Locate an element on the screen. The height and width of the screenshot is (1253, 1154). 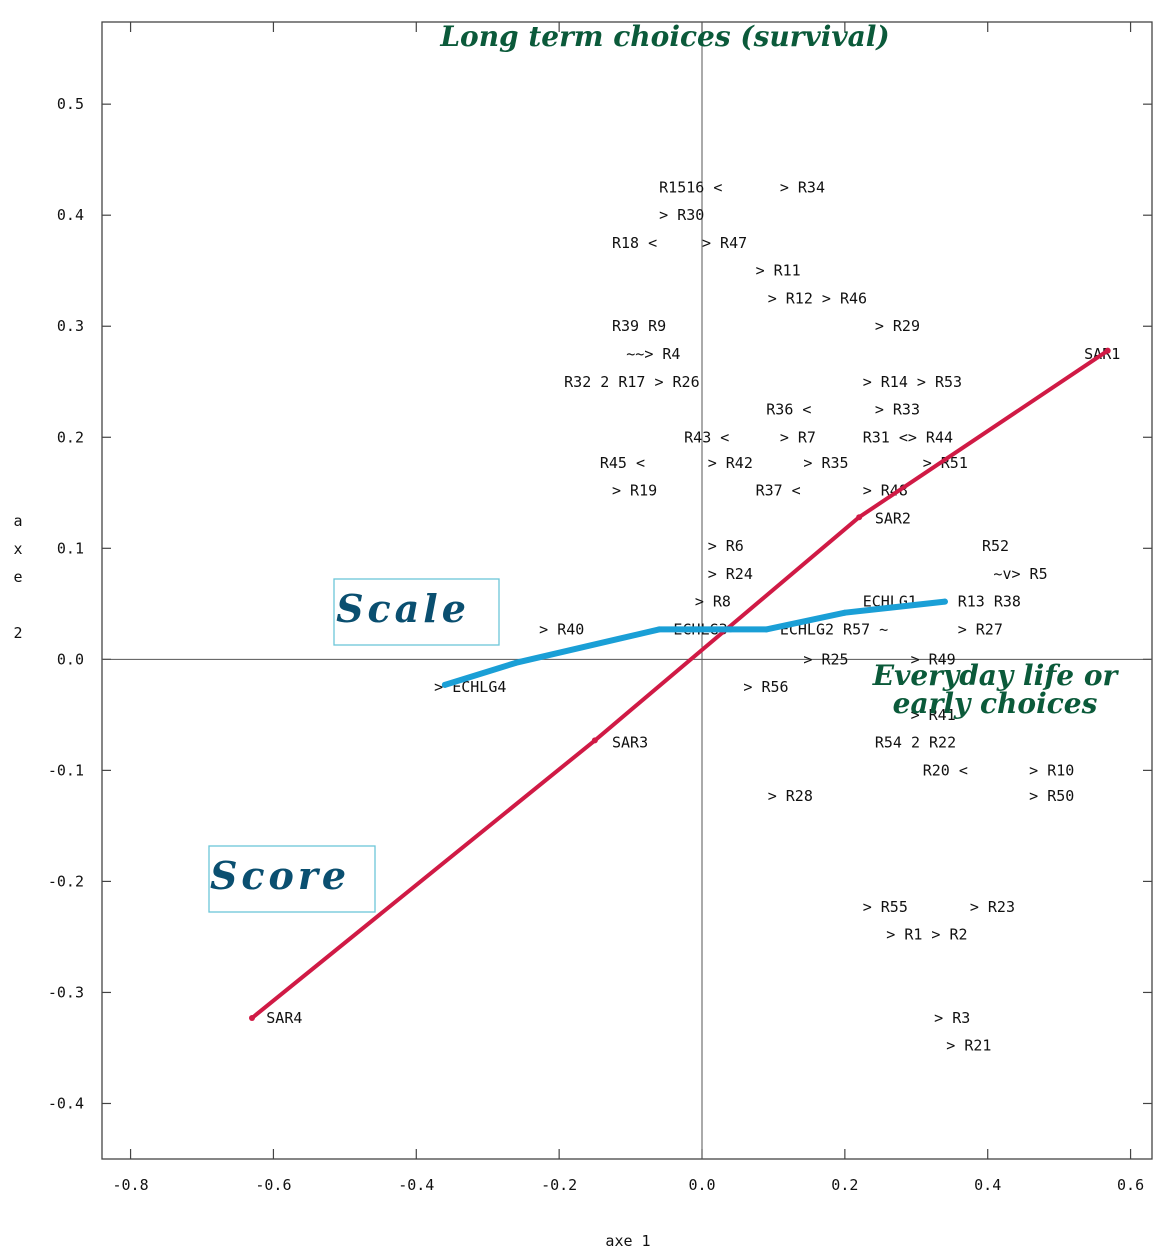
svg-text: a is located at coordinates (17, 521).